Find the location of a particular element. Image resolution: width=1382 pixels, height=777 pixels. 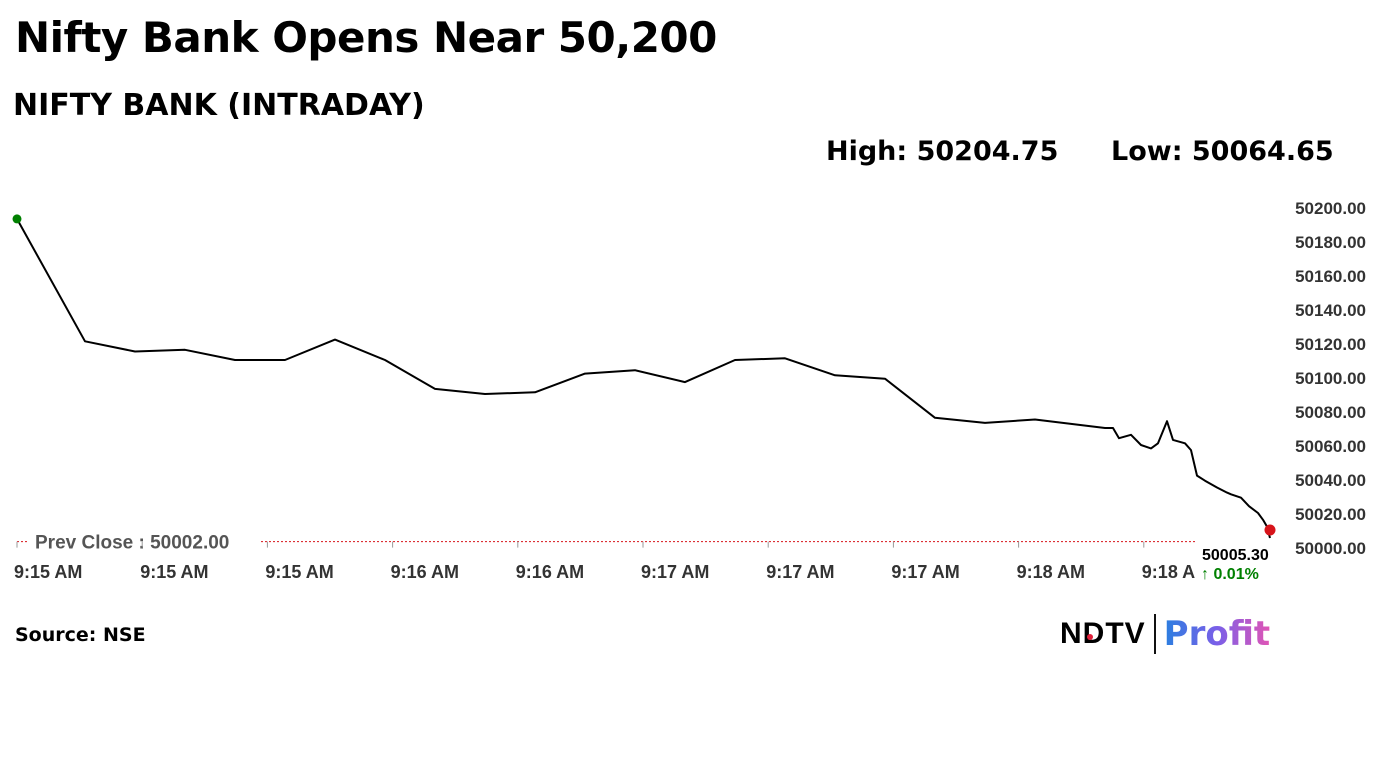

ndtv-wordmark: NDTV is located at coordinates (1103, 634).